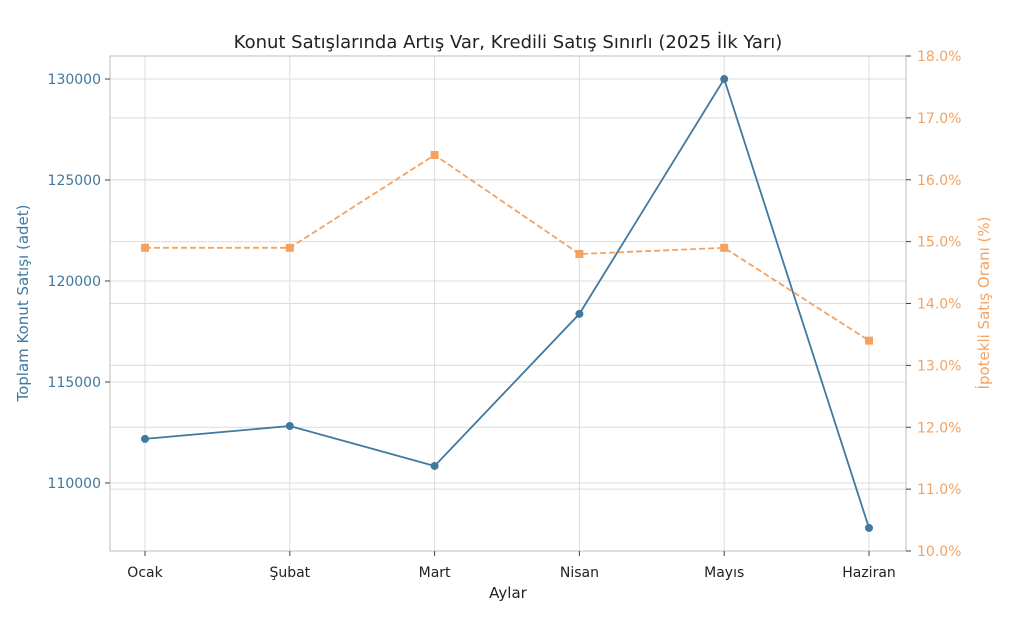 The image size is (1022, 636). What do you see at coordinates (724, 573) in the screenshot?
I see `x-tick-label: Mayıs` at bounding box center [724, 573].